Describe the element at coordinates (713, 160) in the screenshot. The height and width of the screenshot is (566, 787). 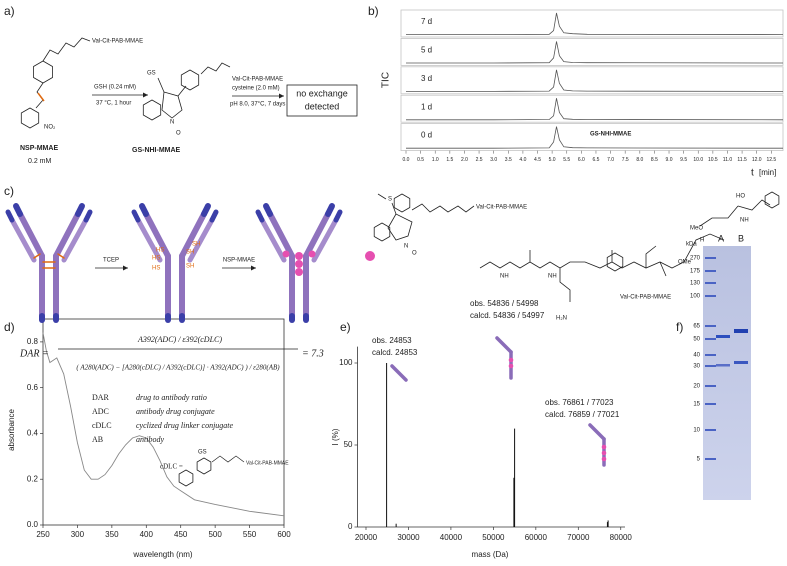
I see `x-tick-label: 10.5` at that location.